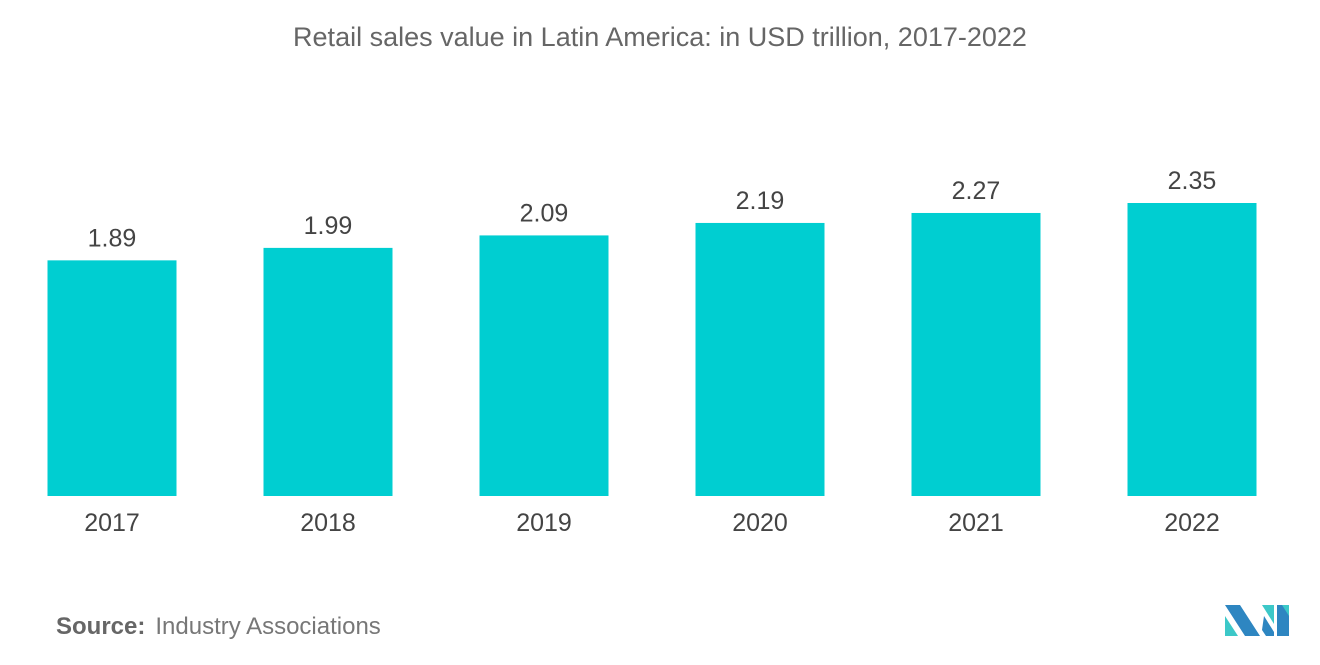  Describe the element at coordinates (1192, 349) in the screenshot. I see `bar-2022` at that location.